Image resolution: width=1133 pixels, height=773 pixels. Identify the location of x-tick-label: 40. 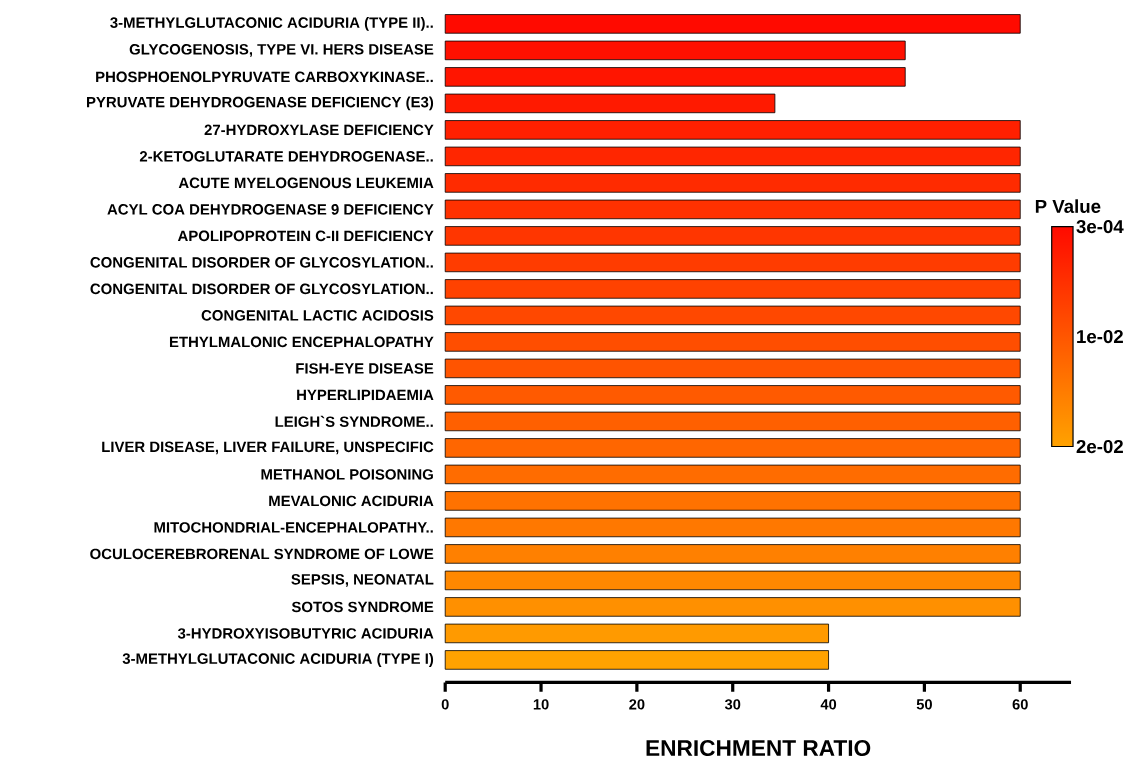
(828, 704).